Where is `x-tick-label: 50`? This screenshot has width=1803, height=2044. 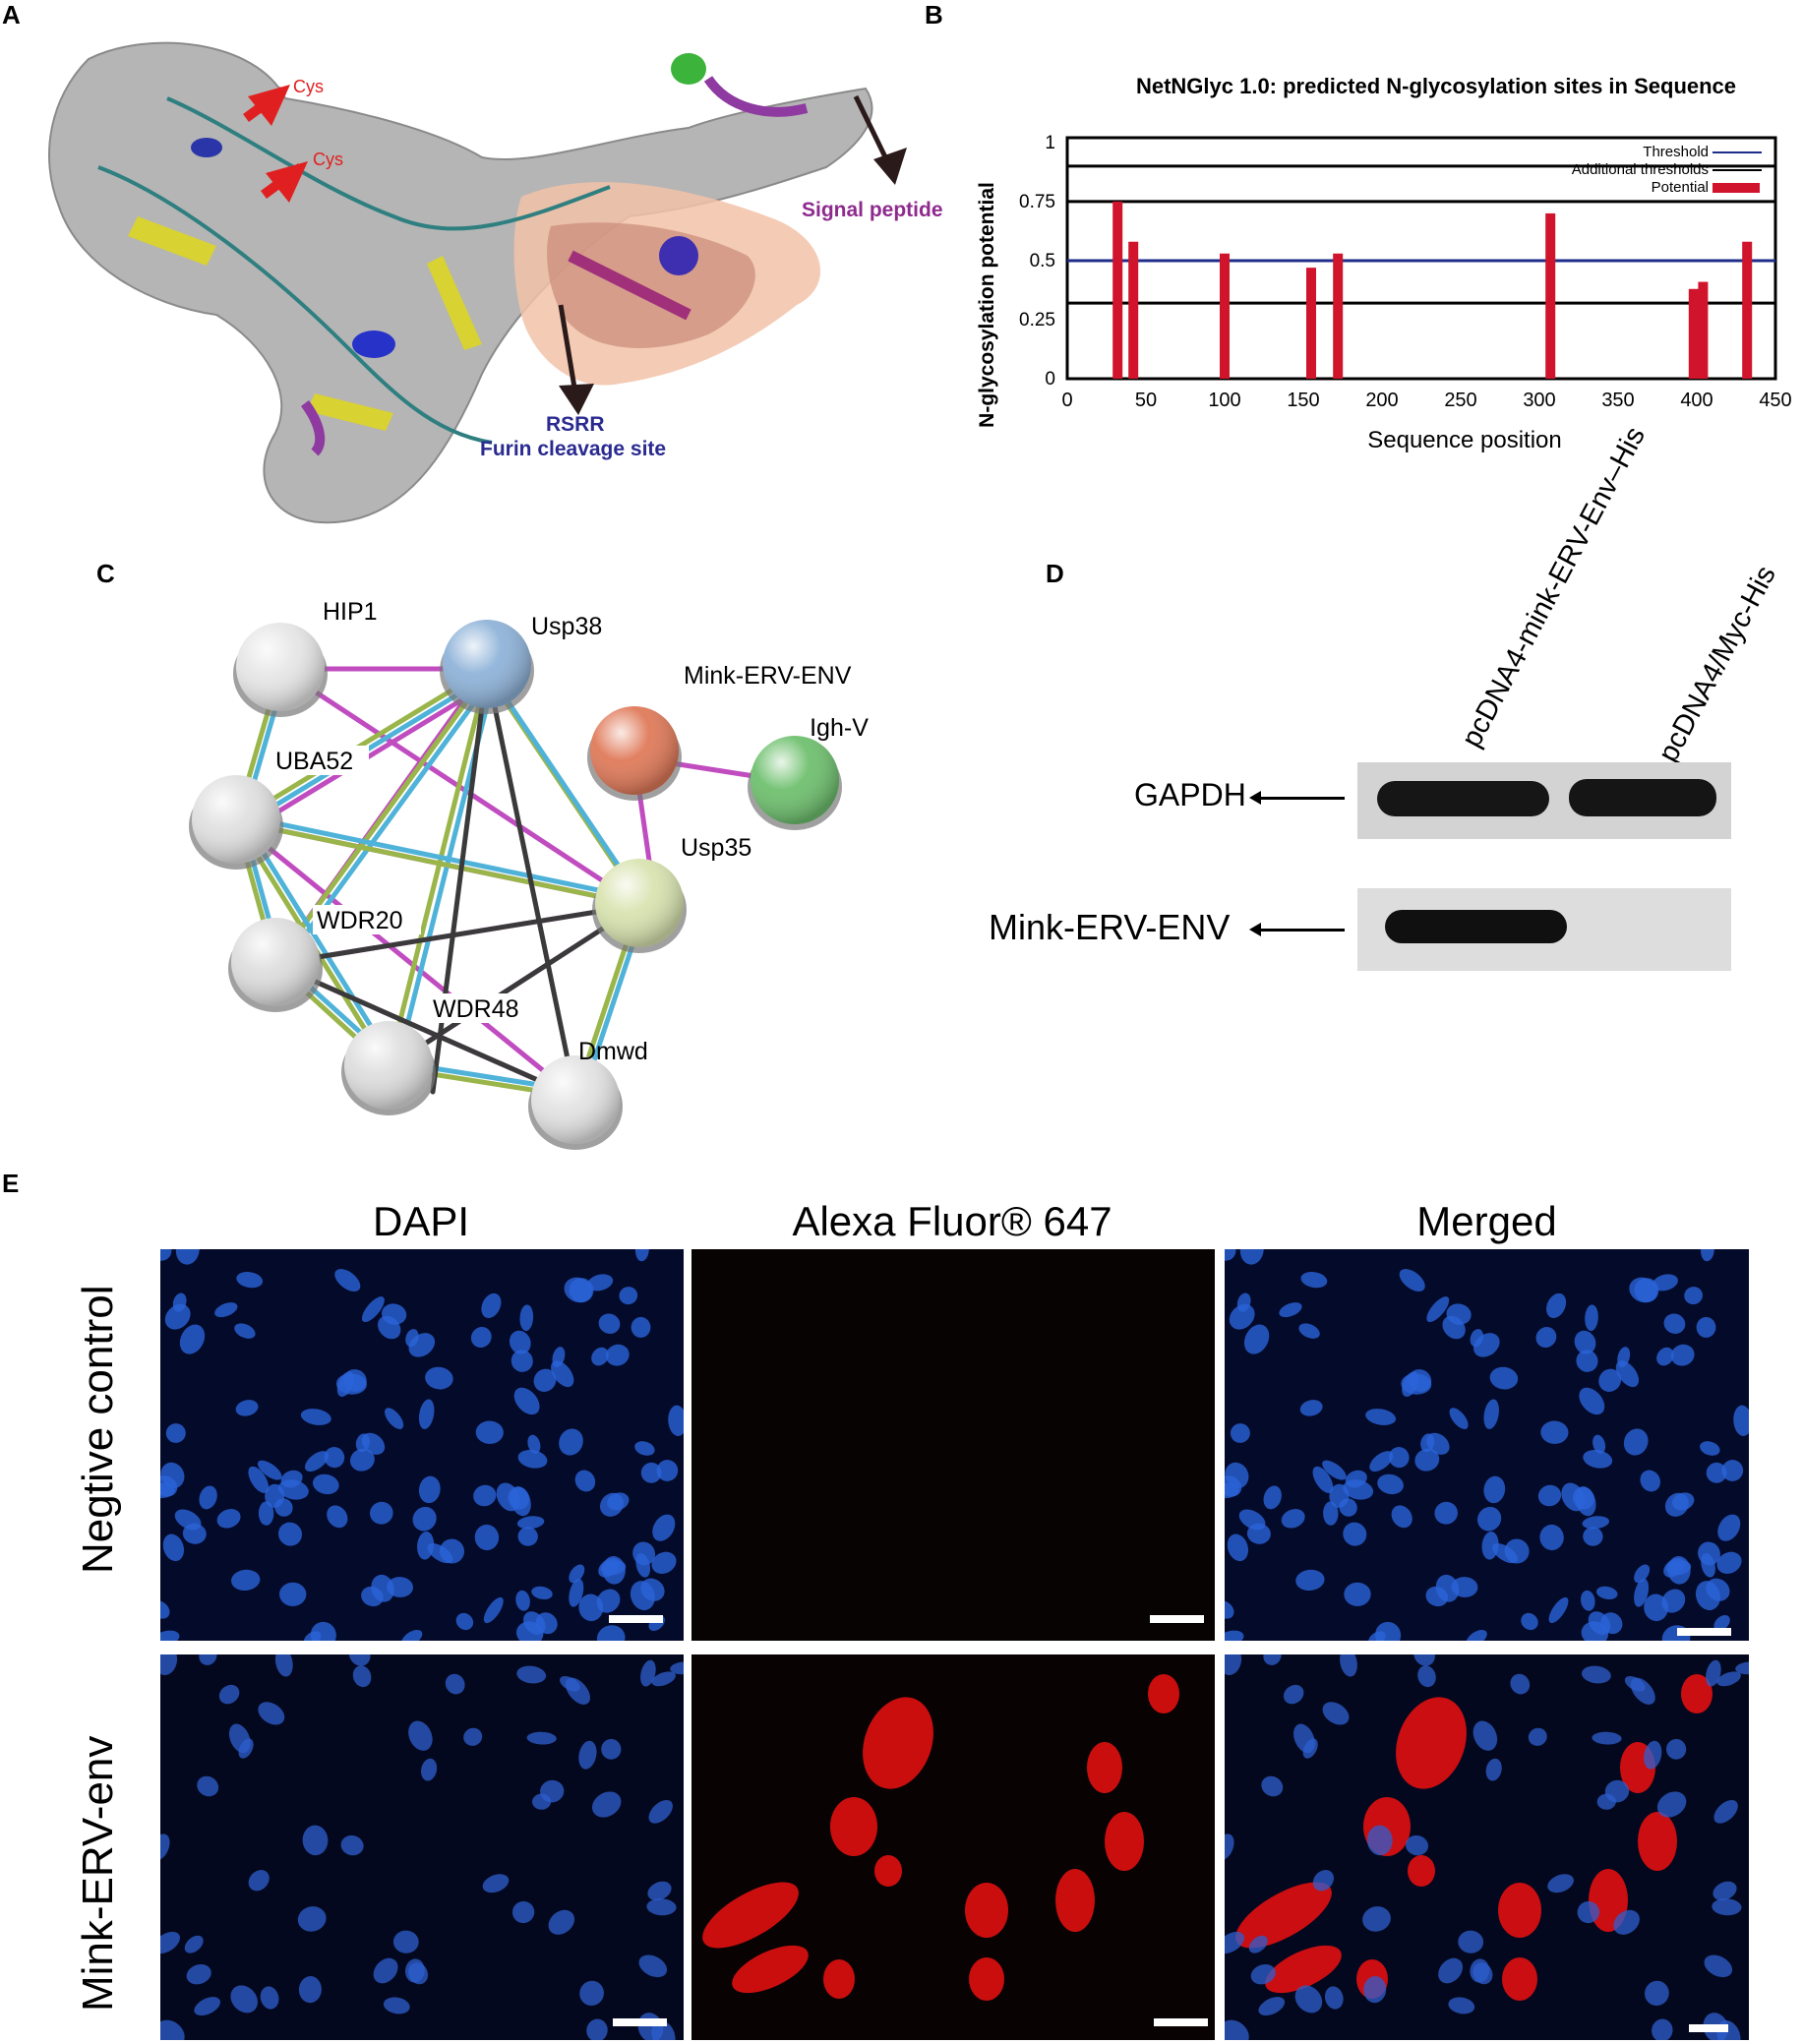
x-tick-label: 50 is located at coordinates (1146, 400).